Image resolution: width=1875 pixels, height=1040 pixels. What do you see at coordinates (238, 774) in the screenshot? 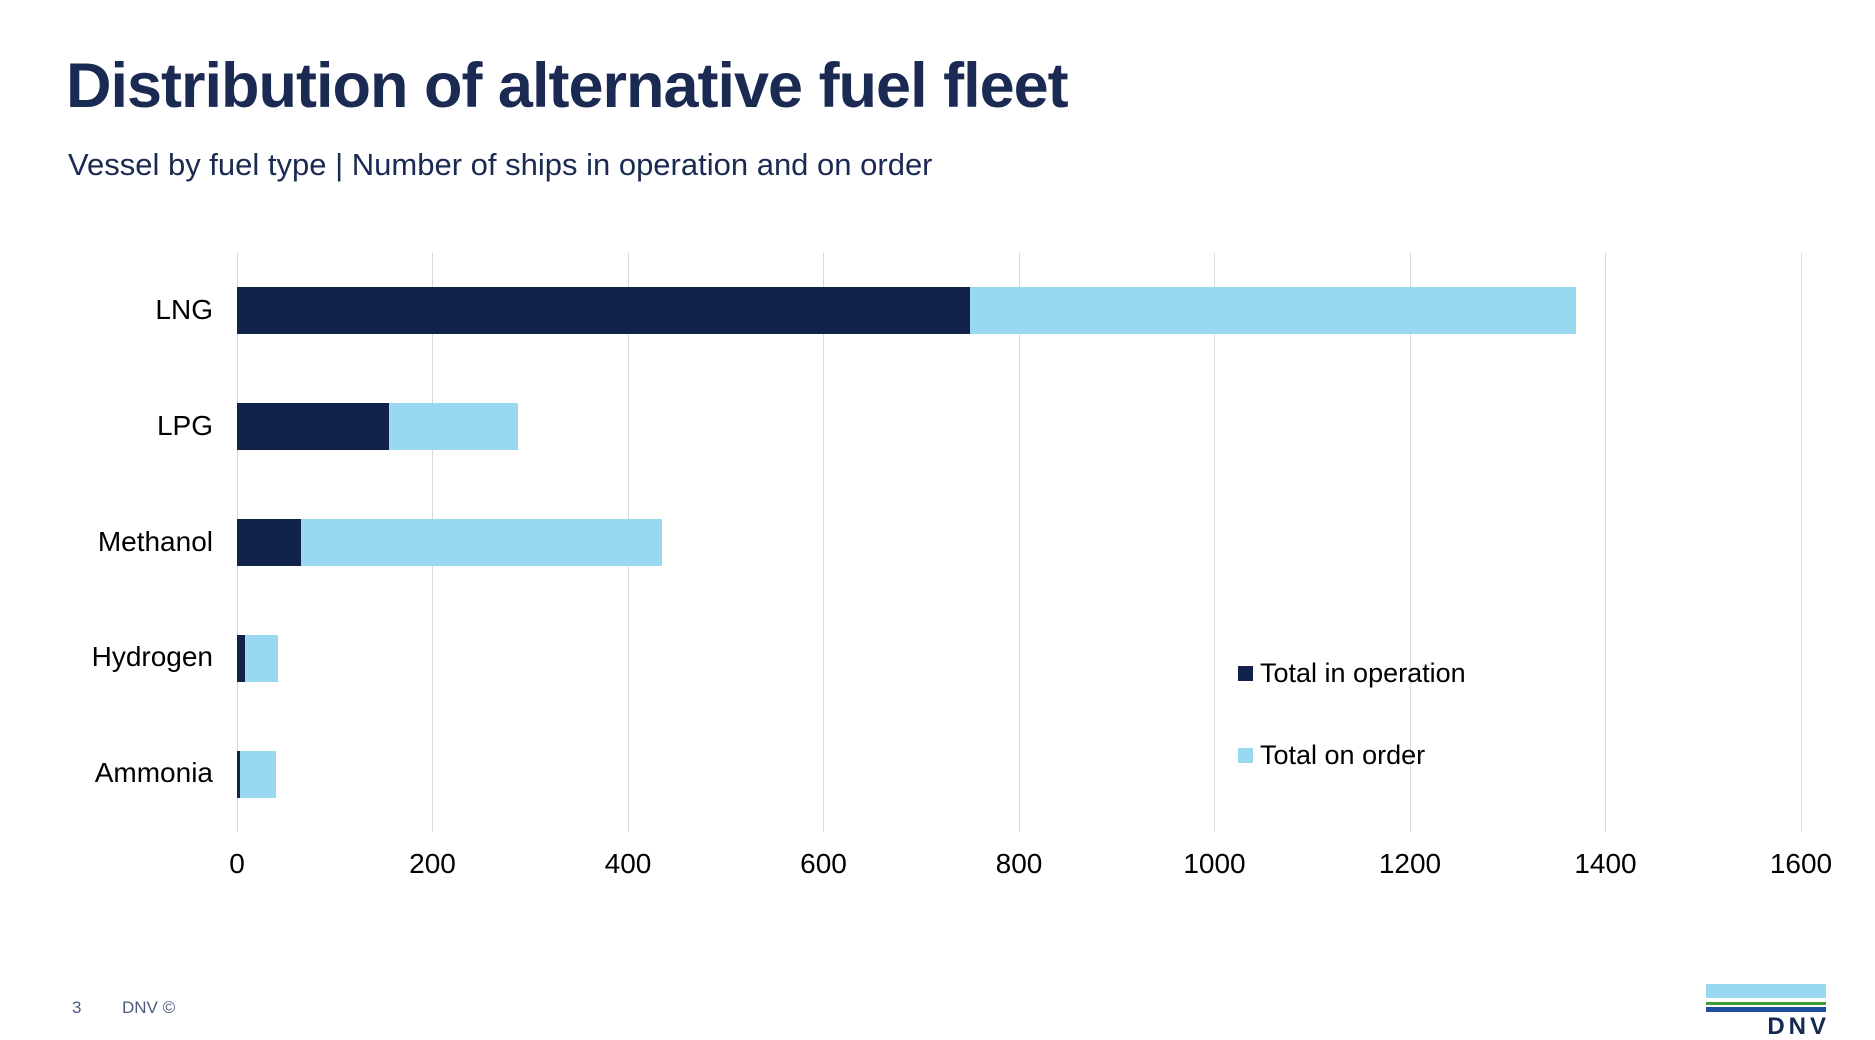
I see `bar-segment-ammonia-total-in-operation` at bounding box center [238, 774].